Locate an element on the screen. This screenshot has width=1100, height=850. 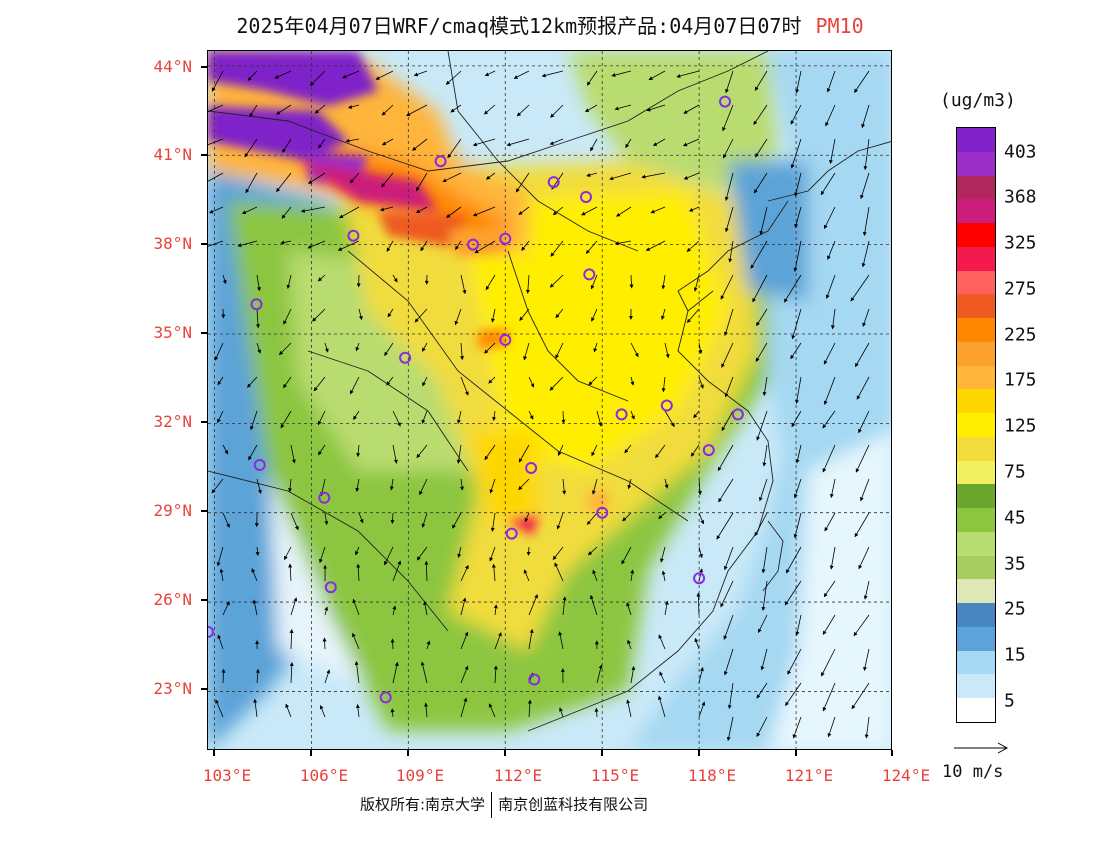
copyright-footer: 版权所有:南京大学 南京创蓝科技有限公司 is located at coordinates (504, 805).